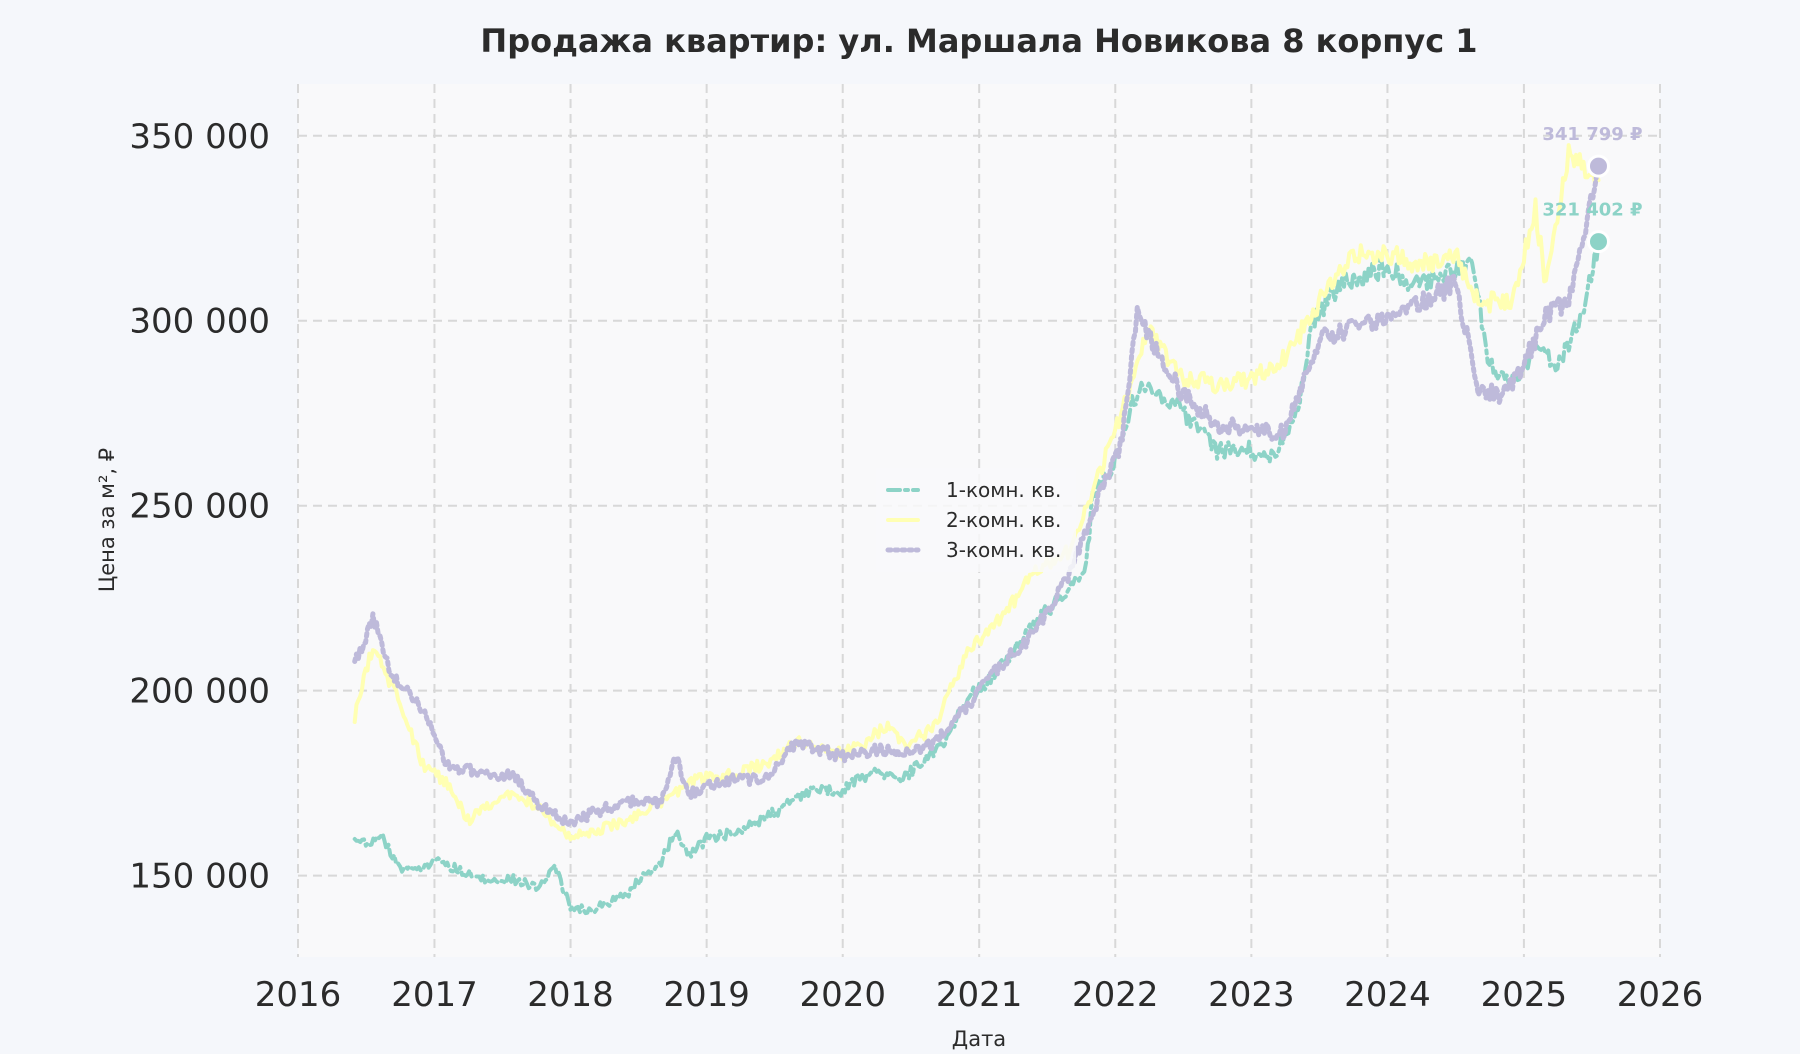  Describe the element at coordinates (570, 995) in the screenshot. I see `x-tick-label: 2018` at that location.